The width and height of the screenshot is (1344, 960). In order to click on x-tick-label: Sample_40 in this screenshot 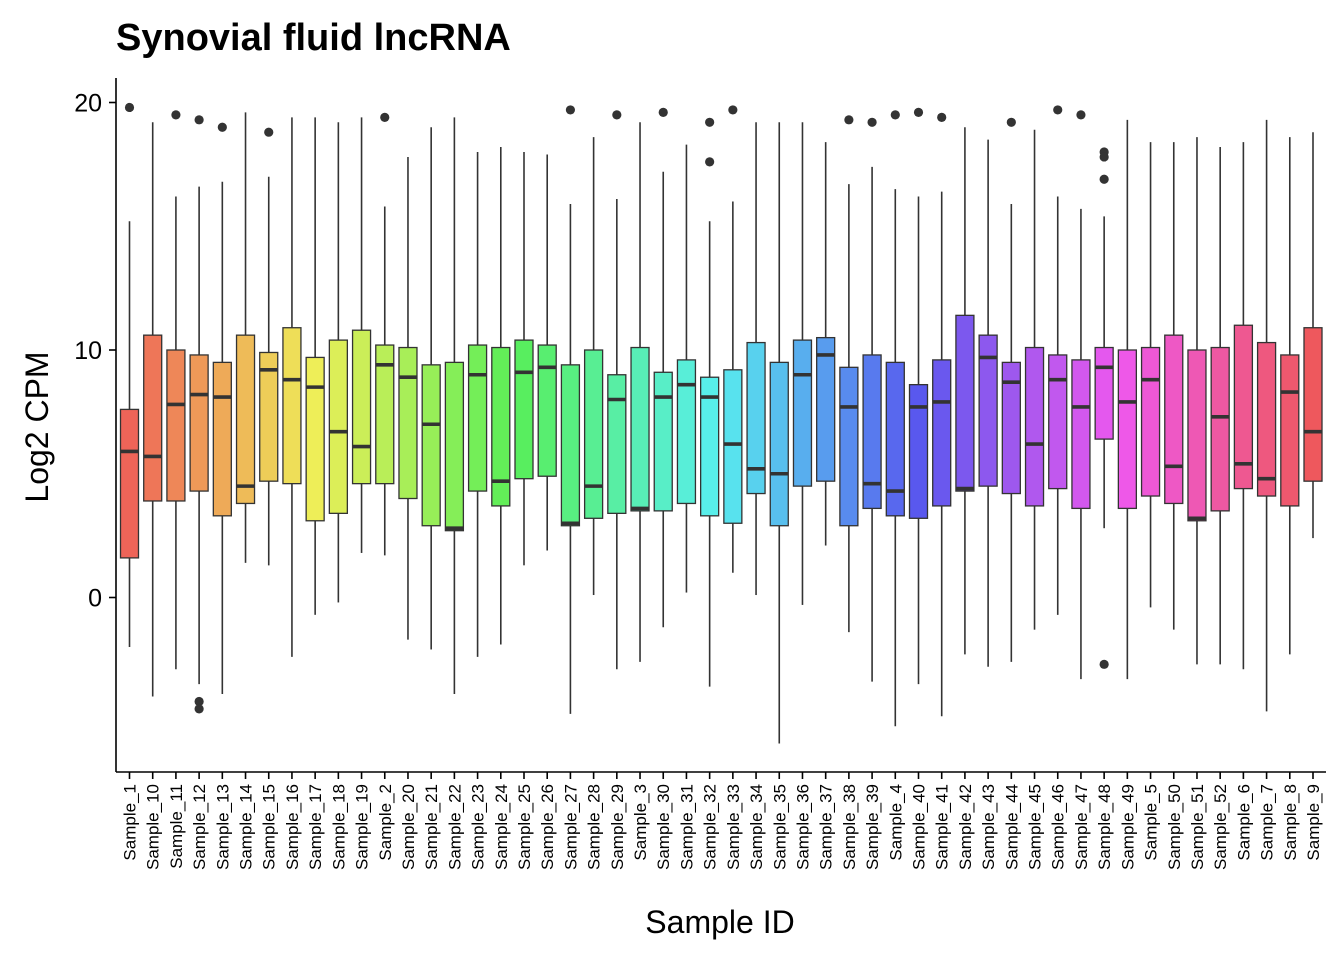, I will do `click(919, 827)`.